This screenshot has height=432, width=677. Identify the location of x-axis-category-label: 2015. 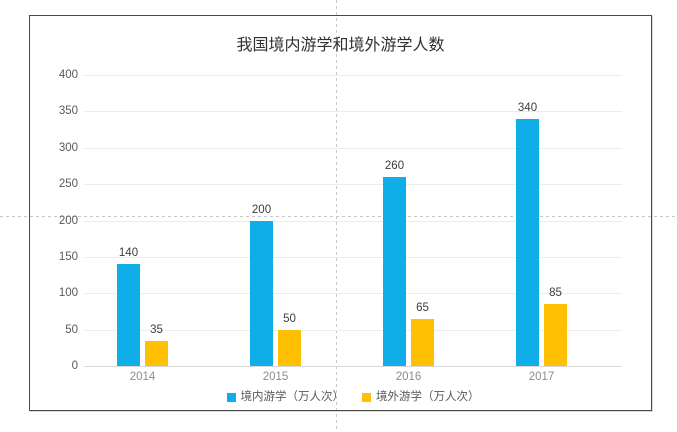
(275, 377).